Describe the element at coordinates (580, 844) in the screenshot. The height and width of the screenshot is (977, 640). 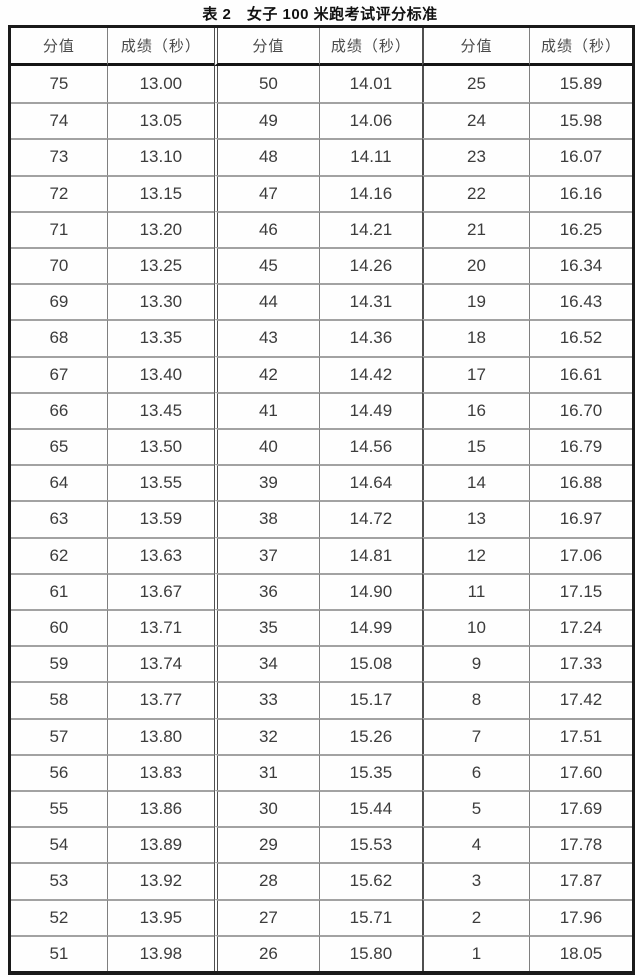
I see `time-cell: 17.78` at that location.